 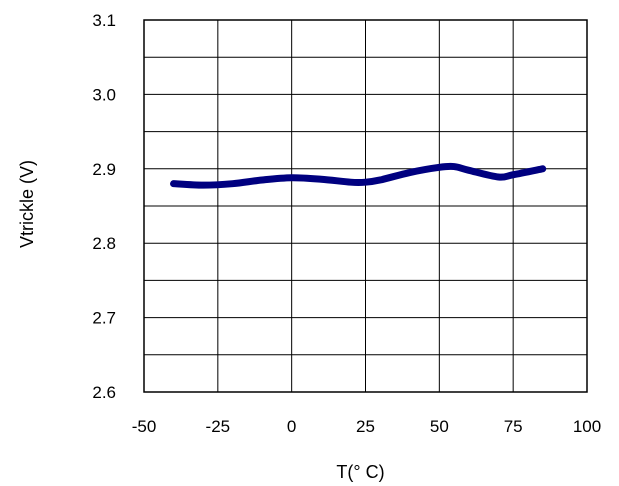 What do you see at coordinates (104, 94) in the screenshot?
I see `y-tick-label: 3.0` at bounding box center [104, 94].